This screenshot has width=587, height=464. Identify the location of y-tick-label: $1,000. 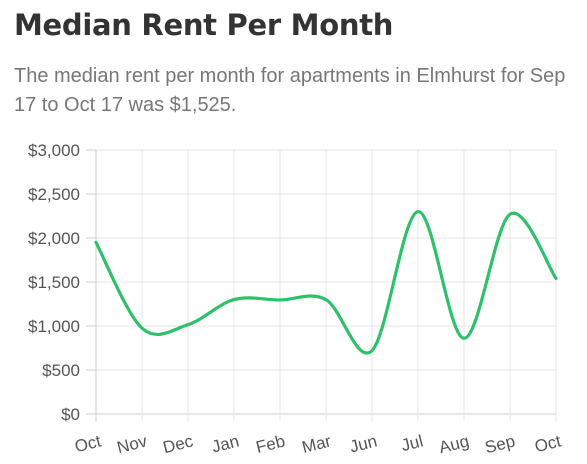
(54, 326).